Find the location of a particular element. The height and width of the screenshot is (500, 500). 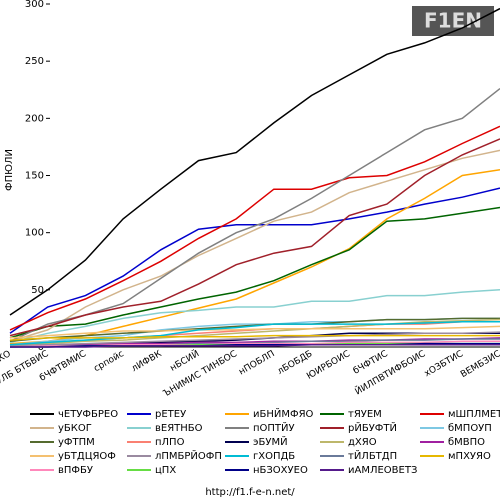

legend-label: бМВПО is located at coordinates (466, 442).